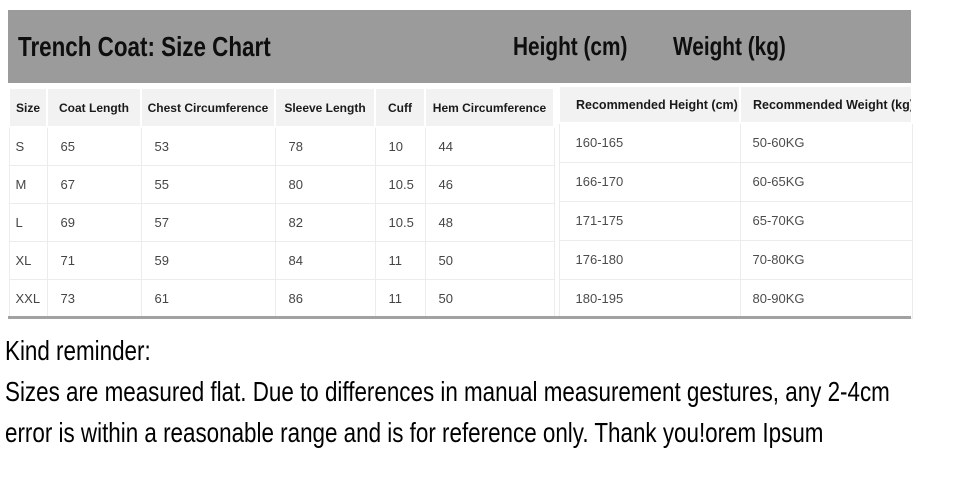  Describe the element at coordinates (28, 107) in the screenshot. I see `column-header-size: Size` at that location.